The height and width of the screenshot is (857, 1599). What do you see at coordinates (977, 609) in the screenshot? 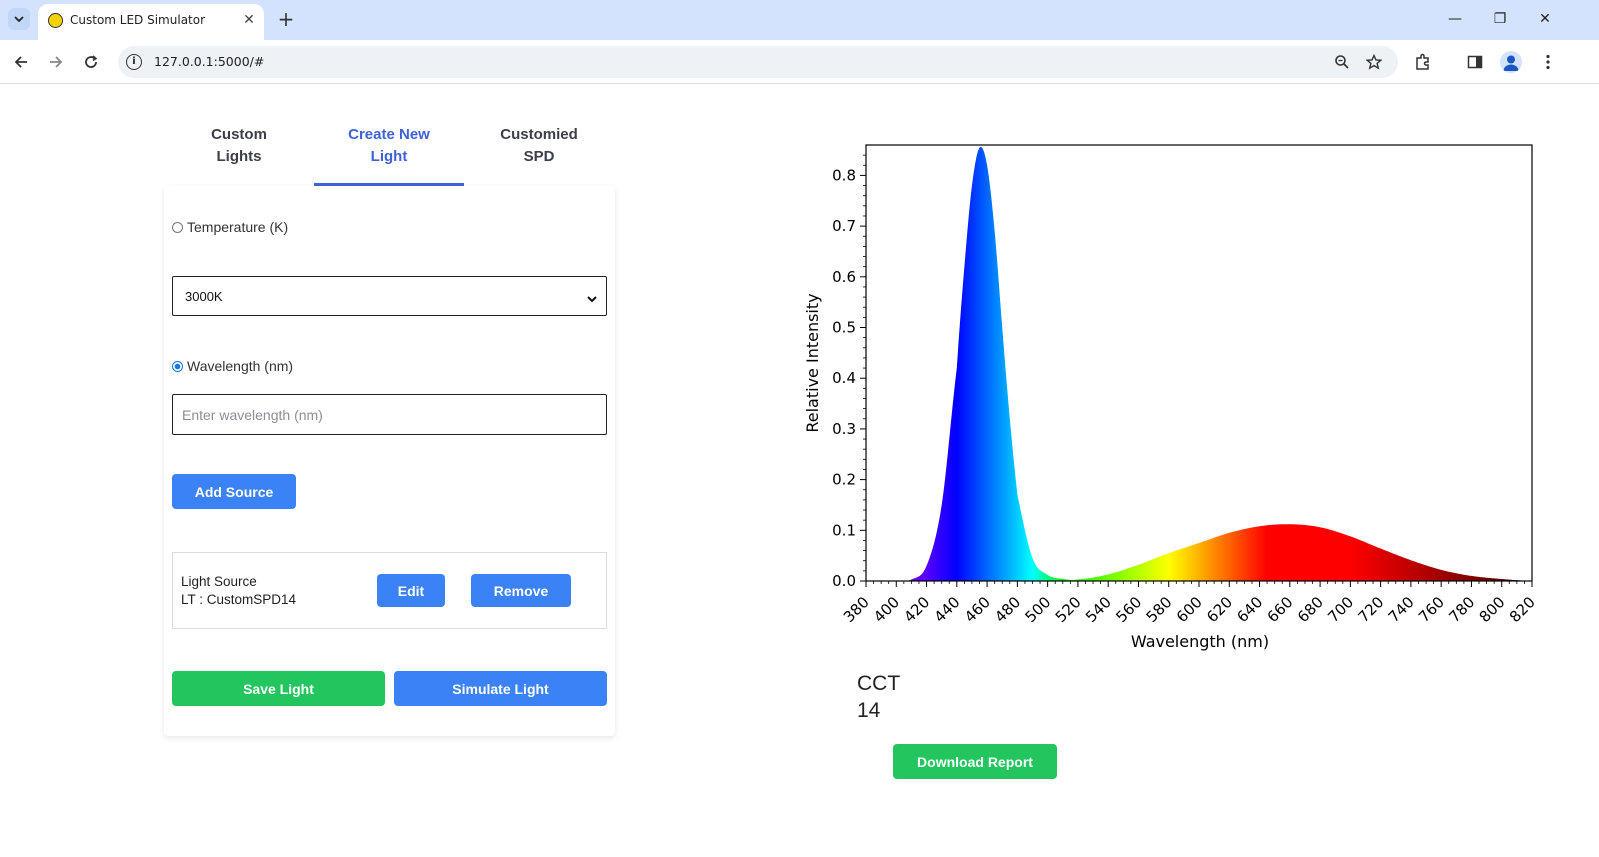
I see `x-tick-label: 460` at bounding box center [977, 609].